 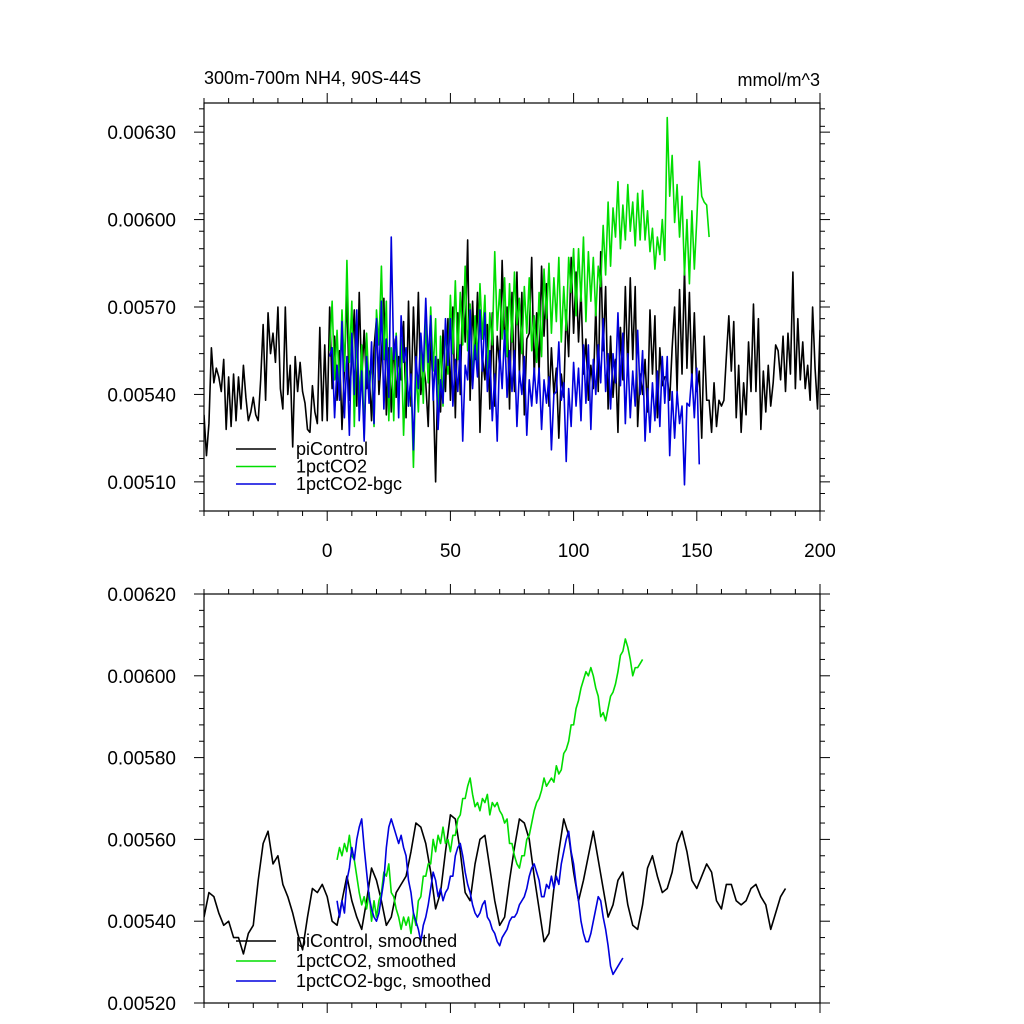 What do you see at coordinates (331, 467) in the screenshot?
I see `legend-label: 1pctCO2` at bounding box center [331, 467].